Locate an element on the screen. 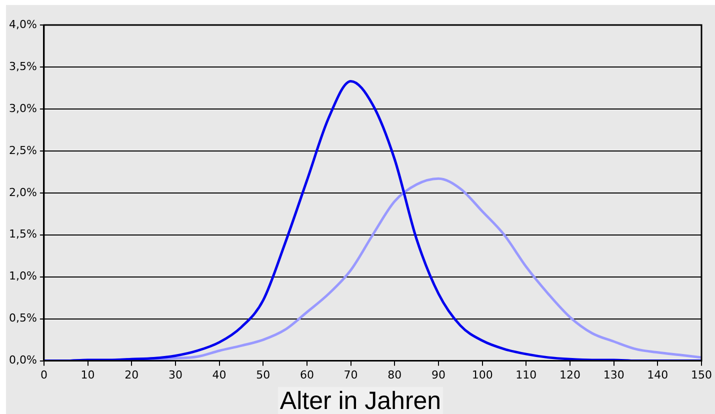 The width and height of the screenshot is (715, 414). x-tick-label: 150 is located at coordinates (701, 375).